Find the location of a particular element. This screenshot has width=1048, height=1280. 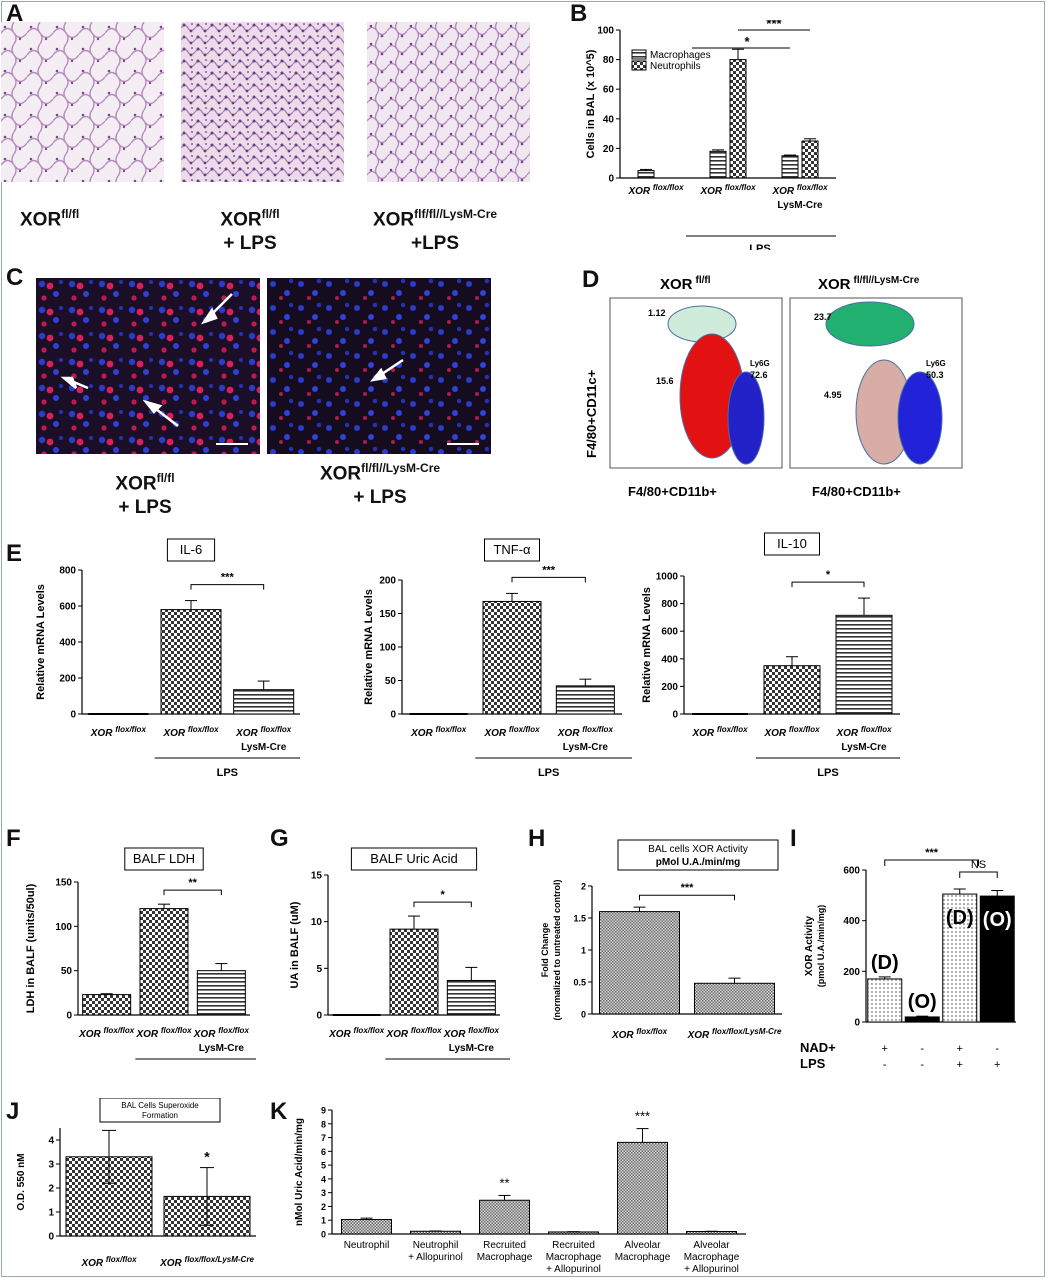

row-label: NAD+ is located at coordinates (818, 1047).